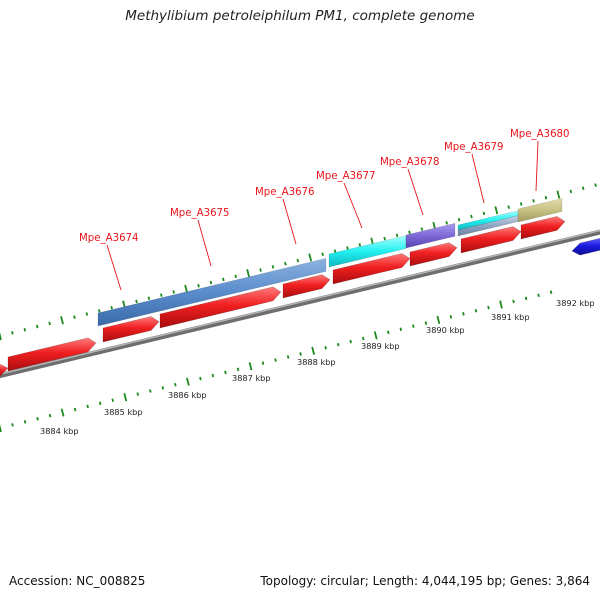 The width and height of the screenshot is (600, 600). What do you see at coordinates (474, 147) in the screenshot?
I see `gene-label-Mpe_A3679: Mpe_A3679` at bounding box center [474, 147].